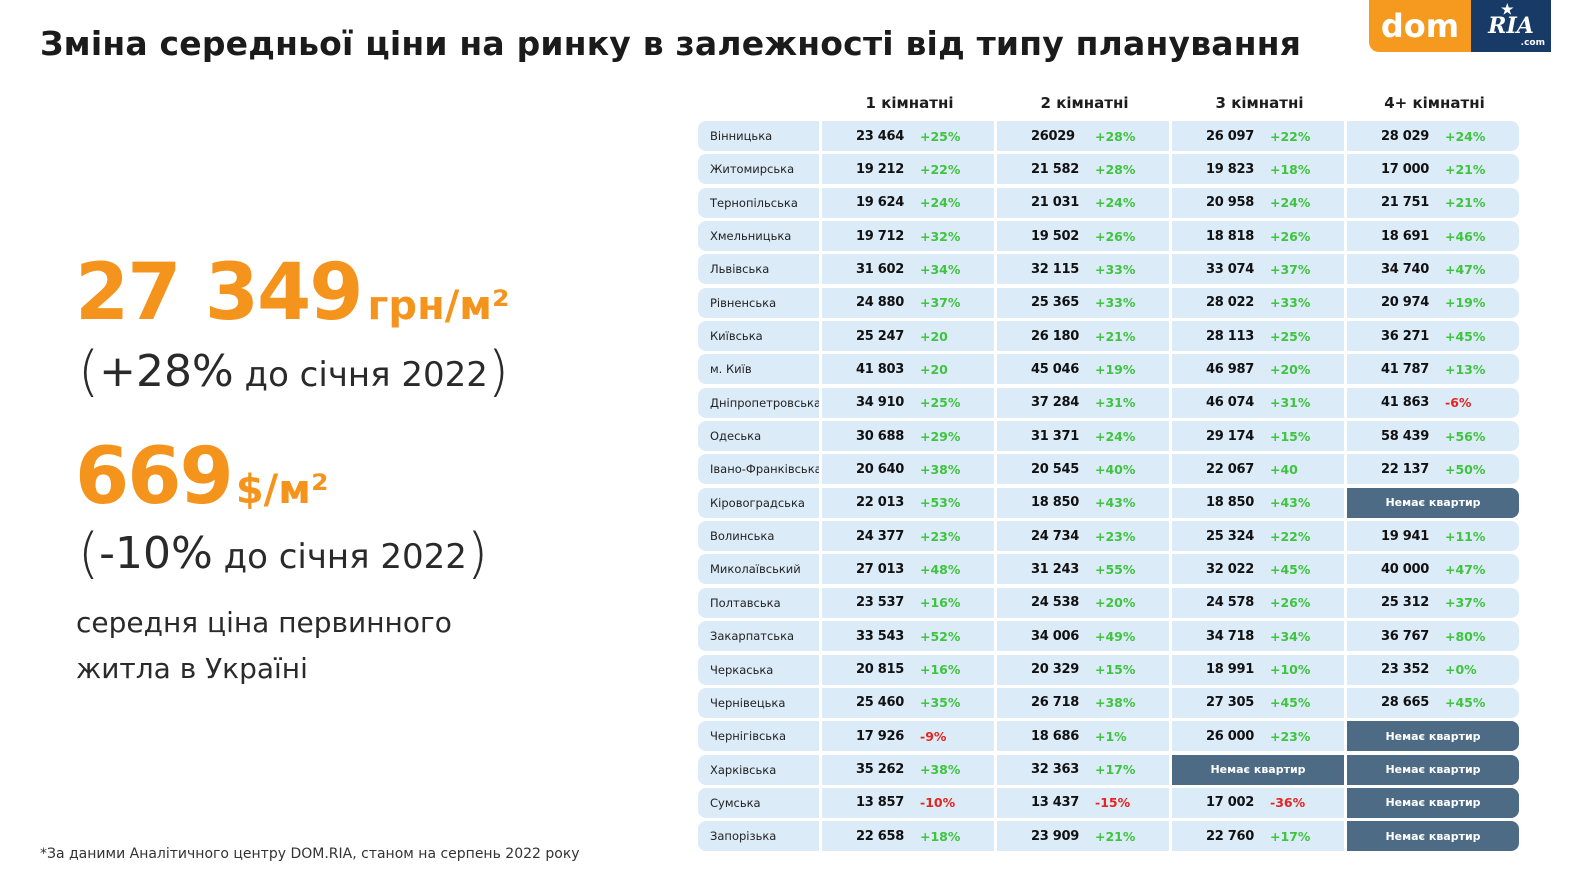 Image resolution: width=1589 pixels, height=893 pixels. Describe the element at coordinates (1115, 369) in the screenshot. I see `price-change: +19%` at that location.